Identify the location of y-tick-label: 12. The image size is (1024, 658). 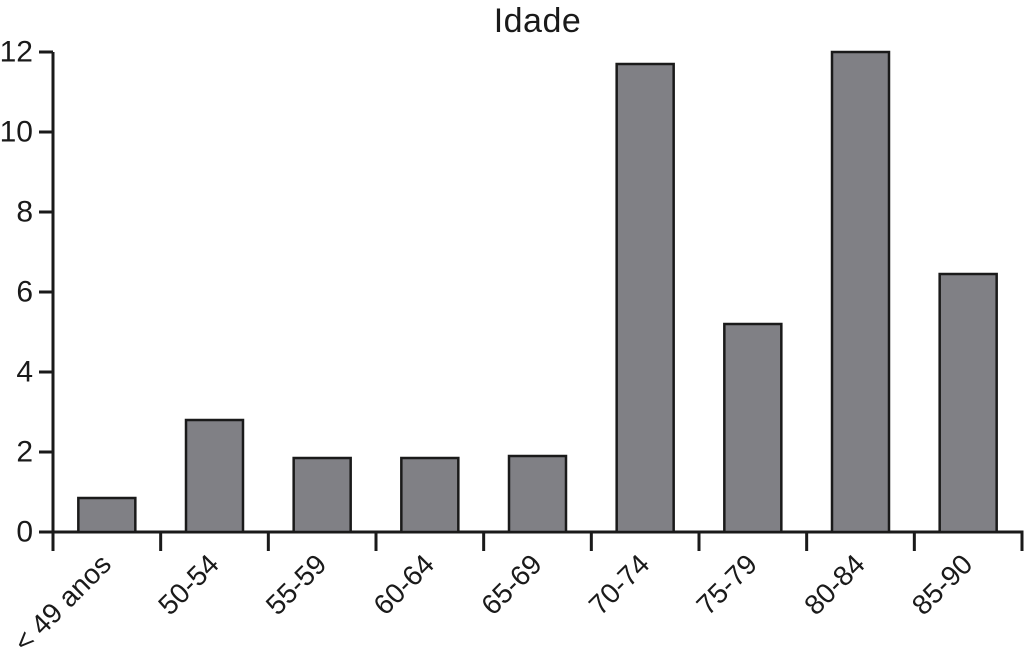
(16, 52).